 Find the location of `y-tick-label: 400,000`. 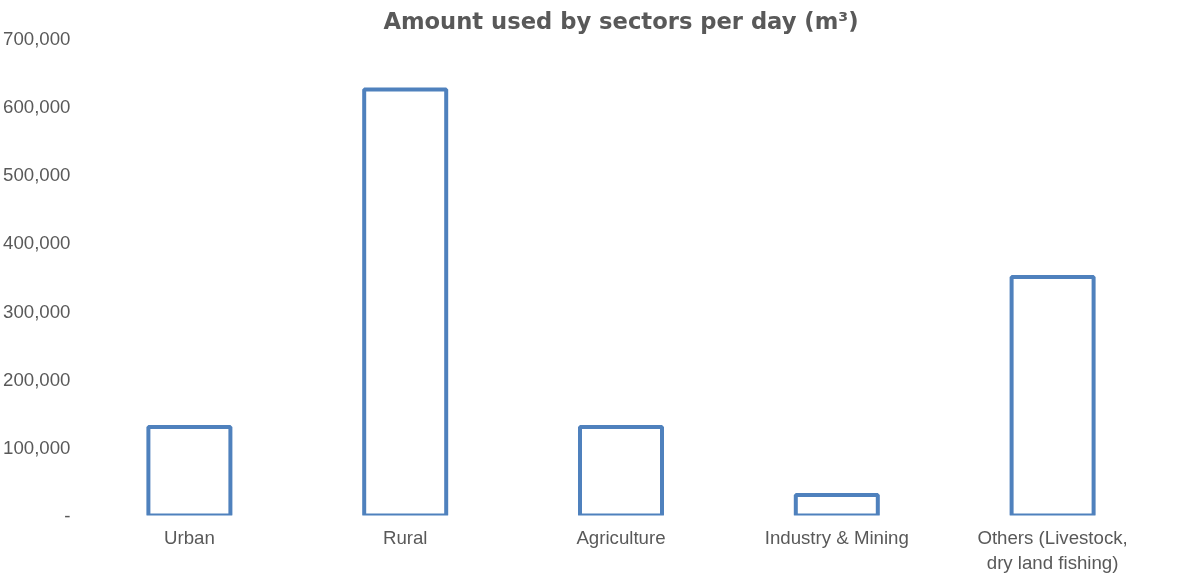

y-tick-label: 400,000 is located at coordinates (37, 243).